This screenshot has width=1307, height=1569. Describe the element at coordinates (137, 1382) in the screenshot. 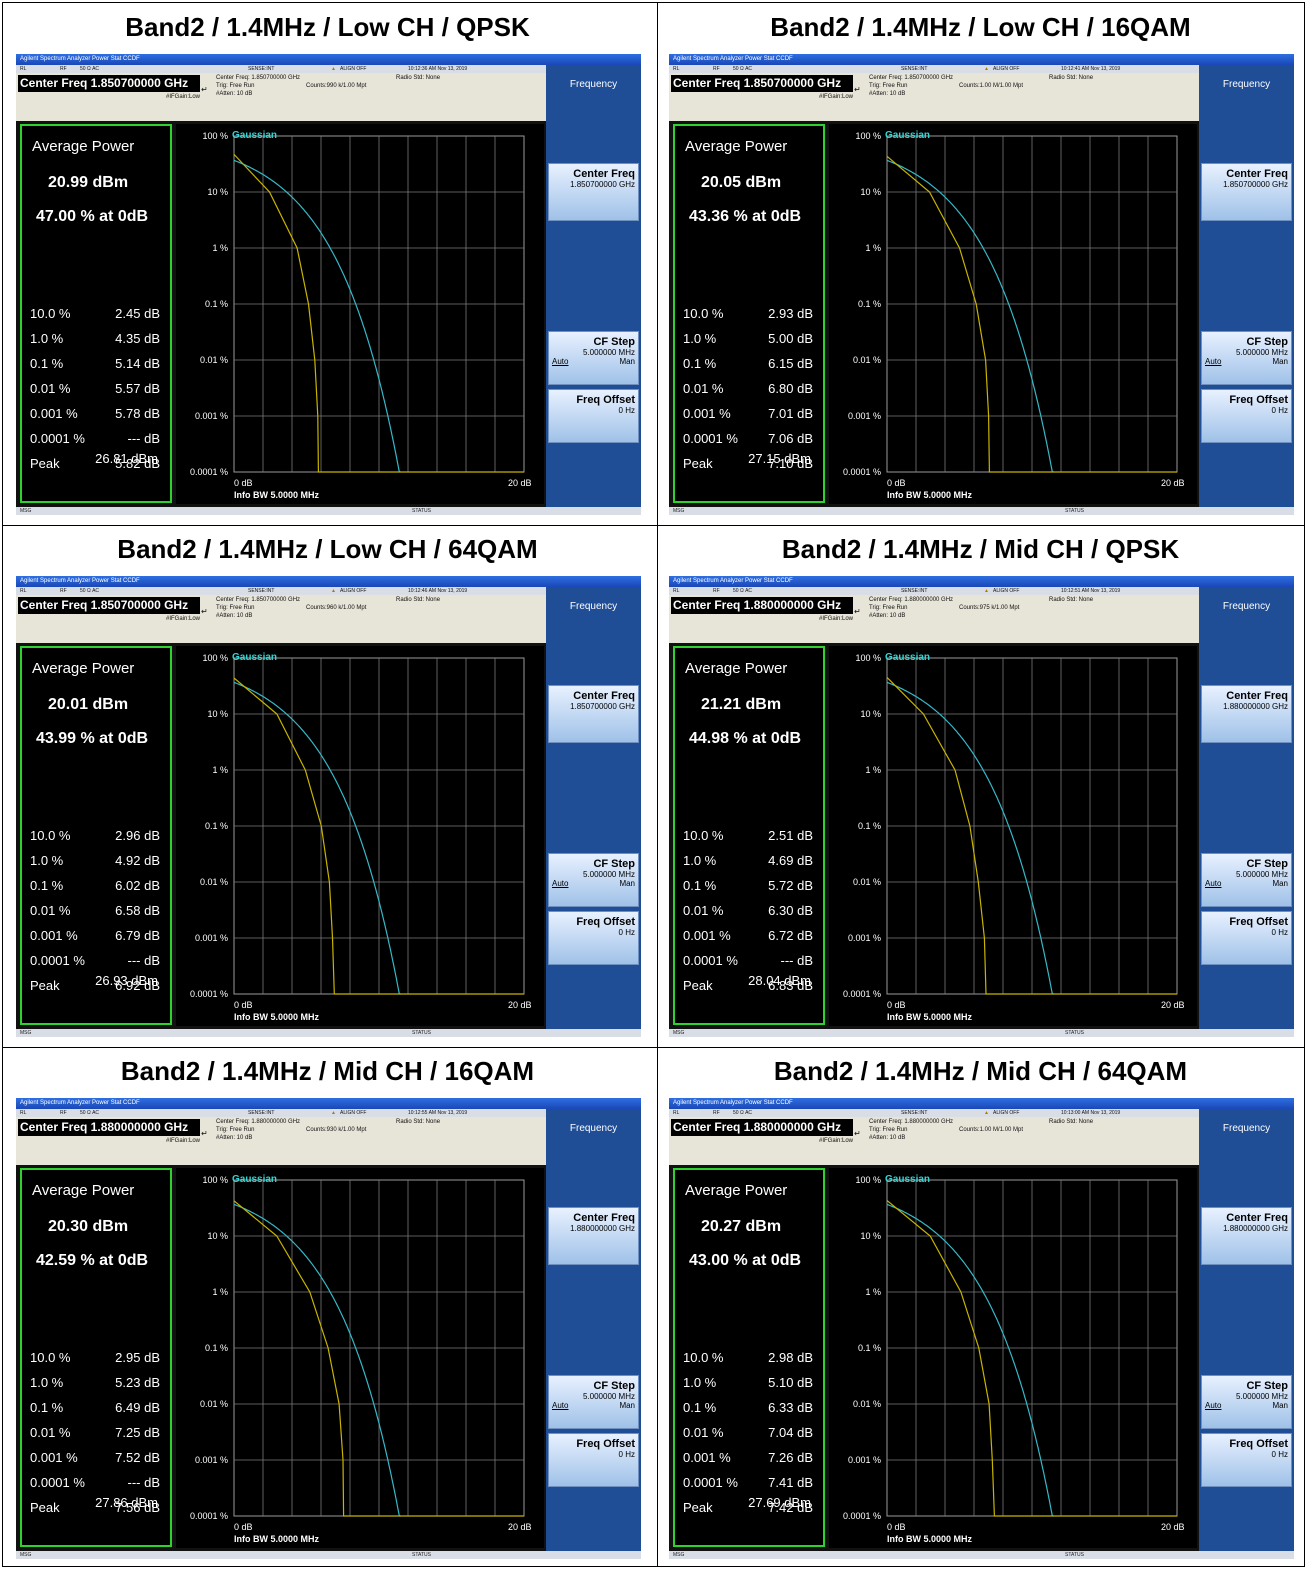

I see `stat-value: 5.23 dB` at that location.